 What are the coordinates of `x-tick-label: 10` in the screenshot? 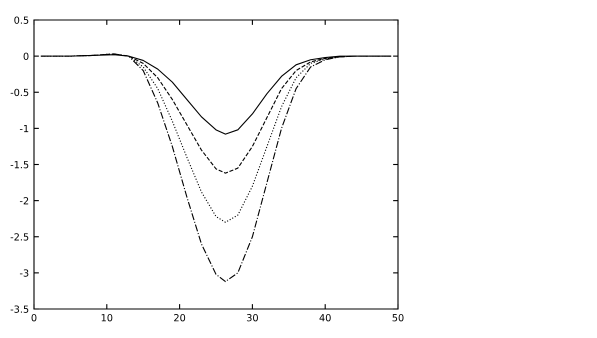 It's located at (107, 318).